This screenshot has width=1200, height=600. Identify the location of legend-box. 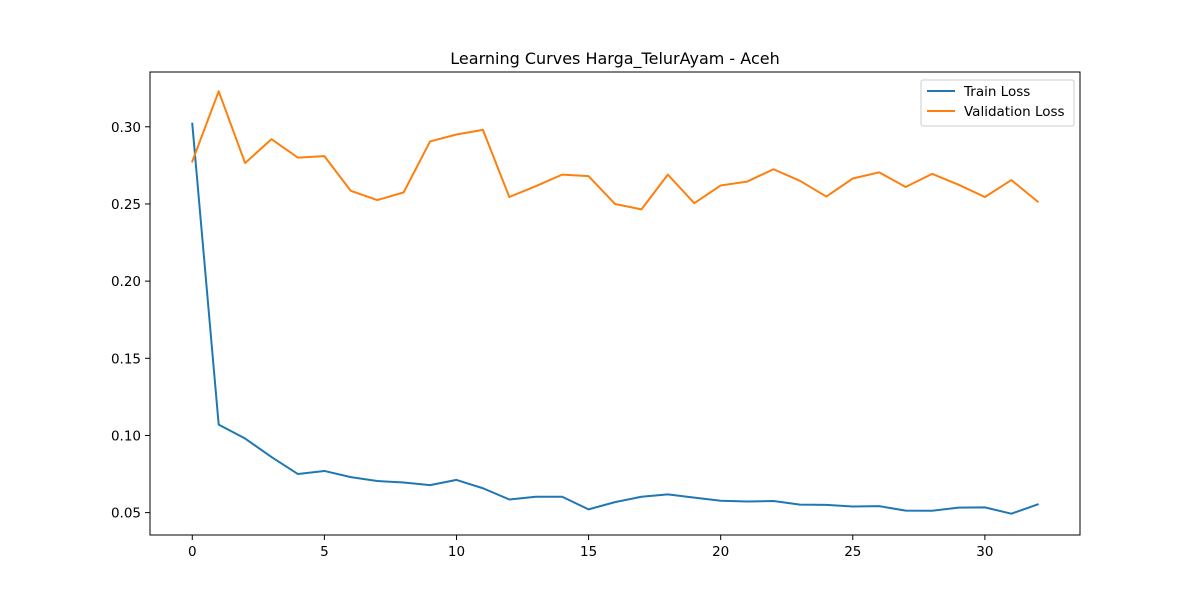
(997, 103).